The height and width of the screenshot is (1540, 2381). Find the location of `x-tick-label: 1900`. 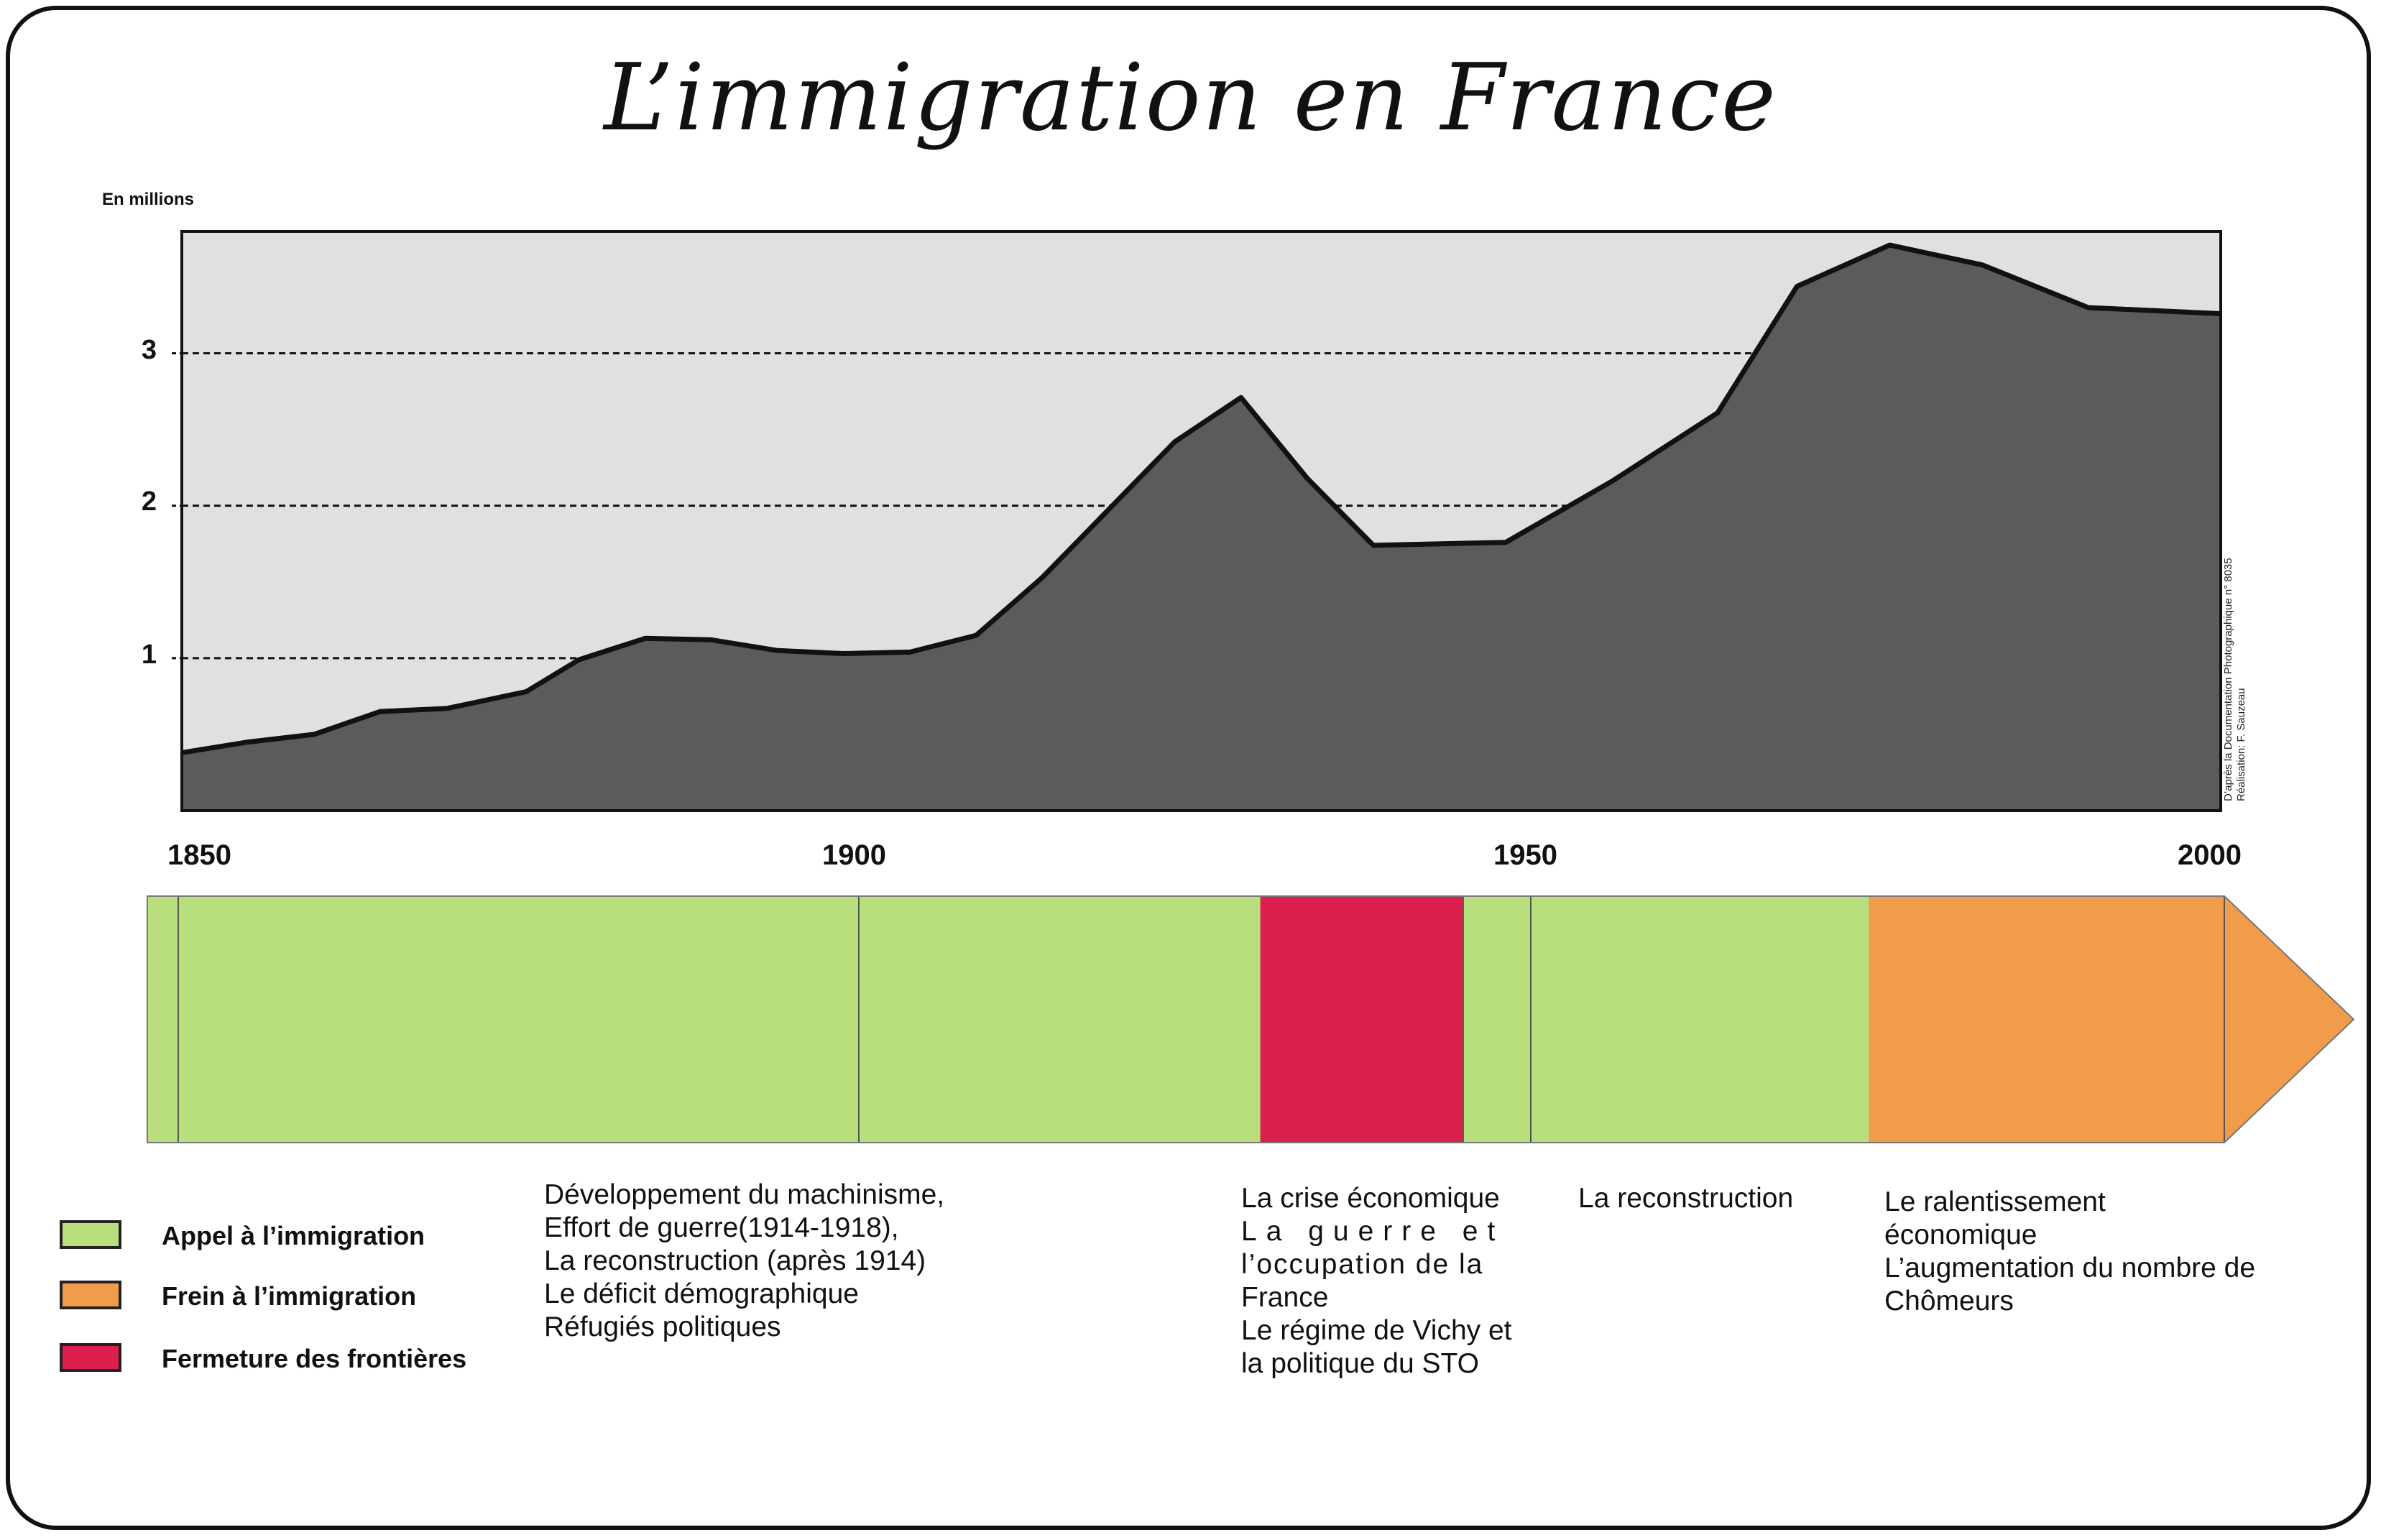

x-tick-label: 1900 is located at coordinates (854, 855).